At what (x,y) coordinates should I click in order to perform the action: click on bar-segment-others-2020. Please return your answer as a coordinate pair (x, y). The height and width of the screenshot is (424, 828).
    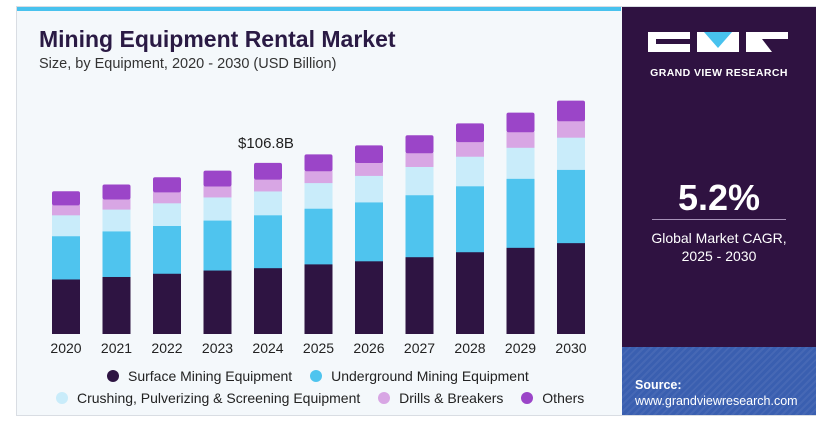
    Looking at the image, I should click on (66, 198).